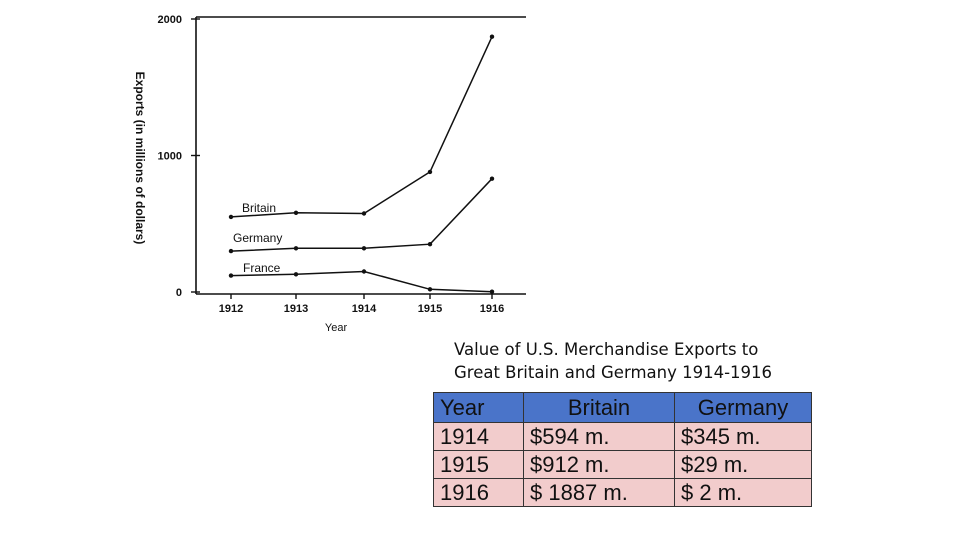 The width and height of the screenshot is (960, 540). I want to click on cell-britain: $ 1887 m., so click(599, 492).